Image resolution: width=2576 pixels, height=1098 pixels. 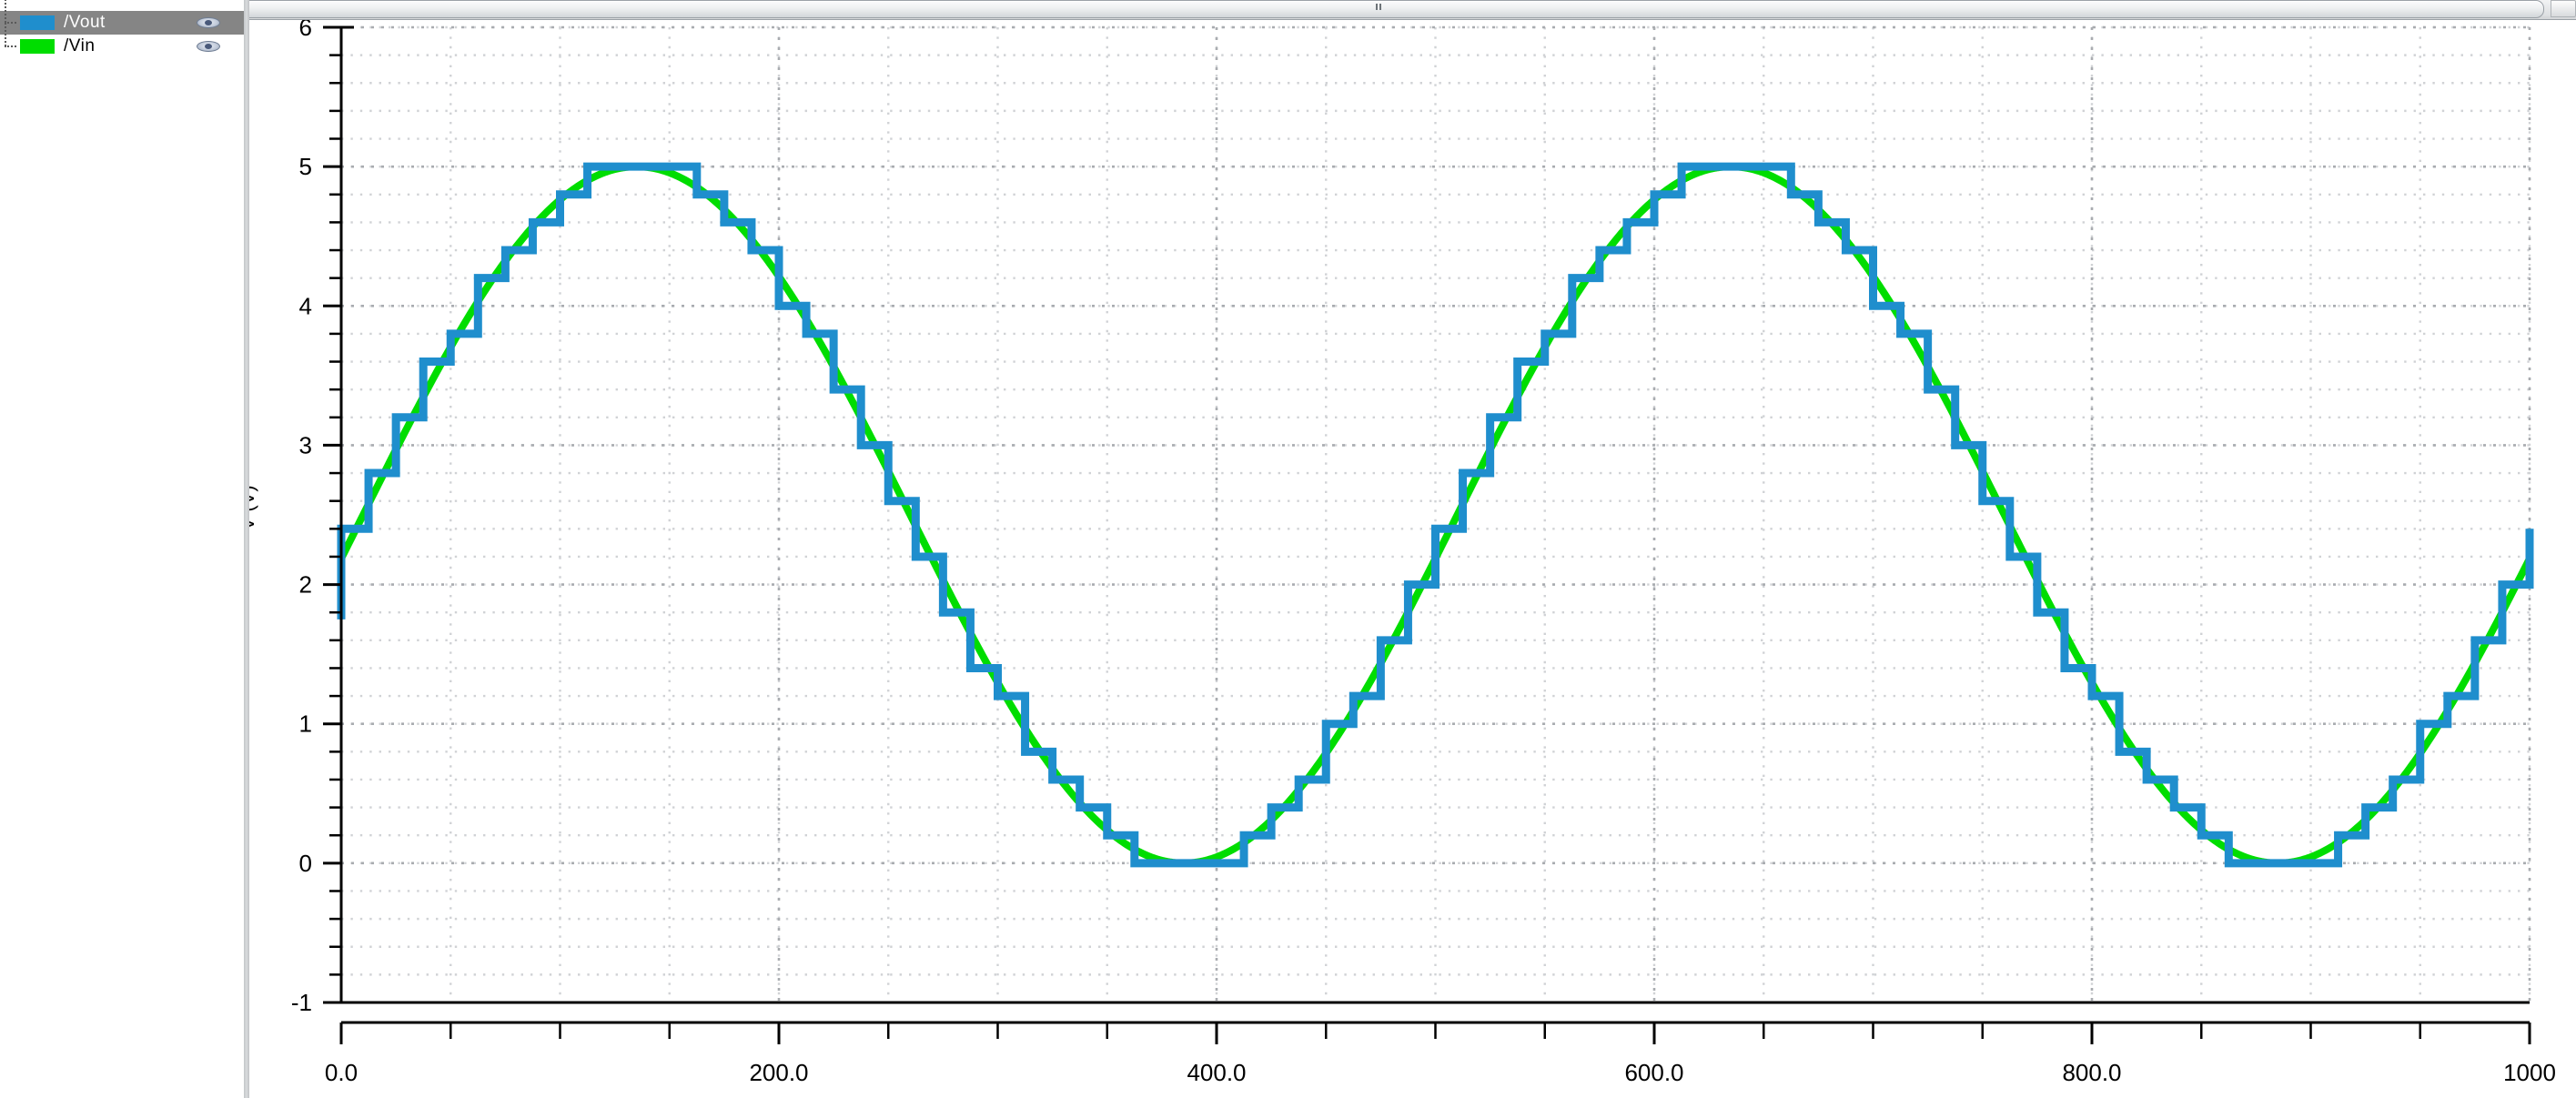 What do you see at coordinates (2091, 1073) in the screenshot?
I see `svg-text: 800.0` at bounding box center [2091, 1073].